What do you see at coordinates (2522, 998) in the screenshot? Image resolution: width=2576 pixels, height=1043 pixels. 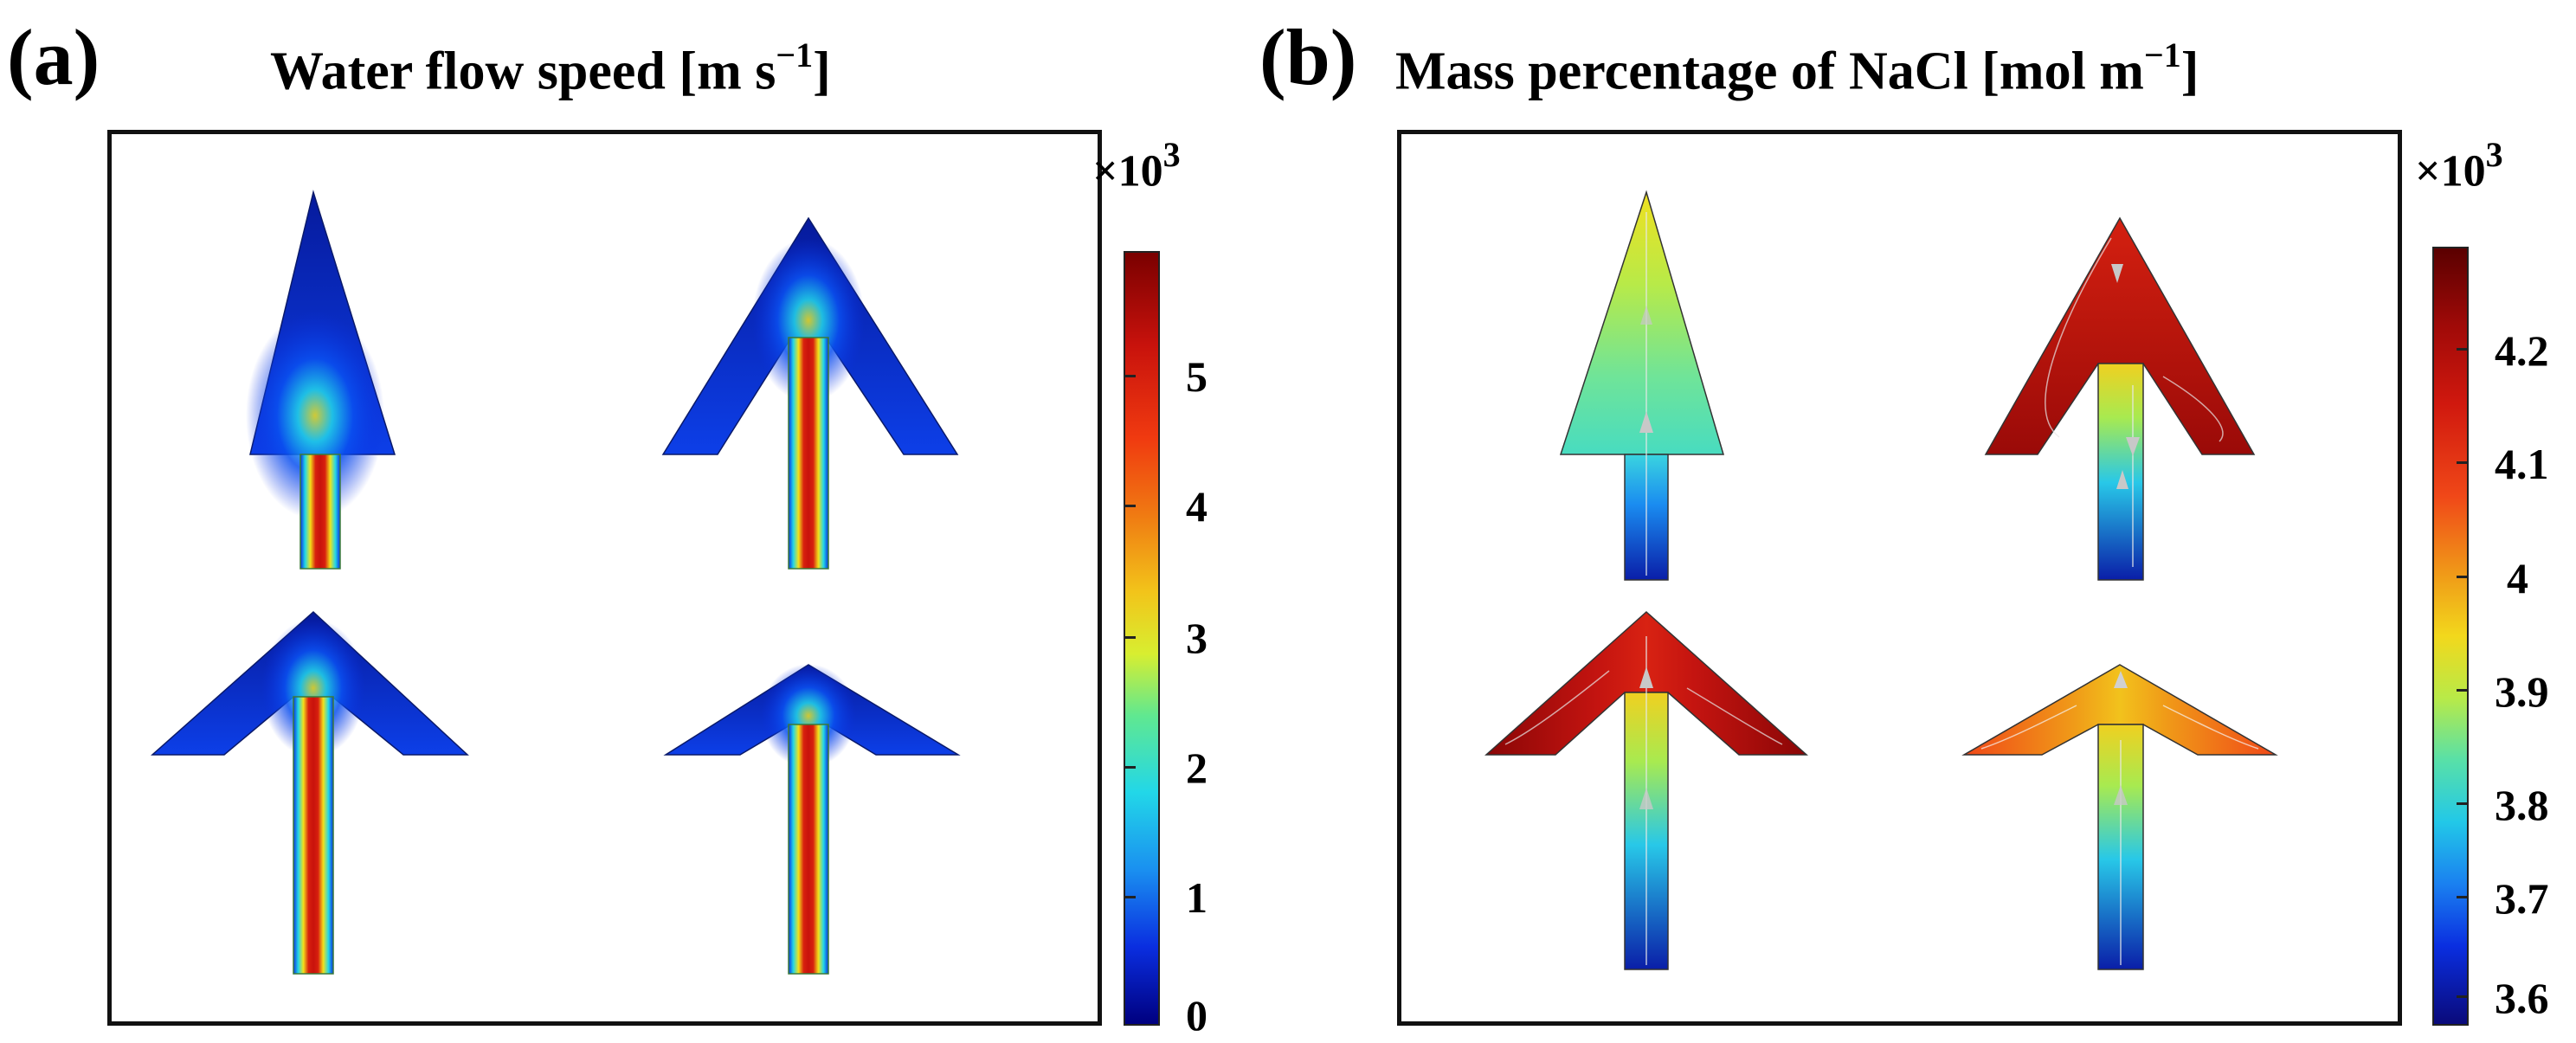 I see `panel-b-tick-label-3.6: 3.6` at bounding box center [2522, 998].